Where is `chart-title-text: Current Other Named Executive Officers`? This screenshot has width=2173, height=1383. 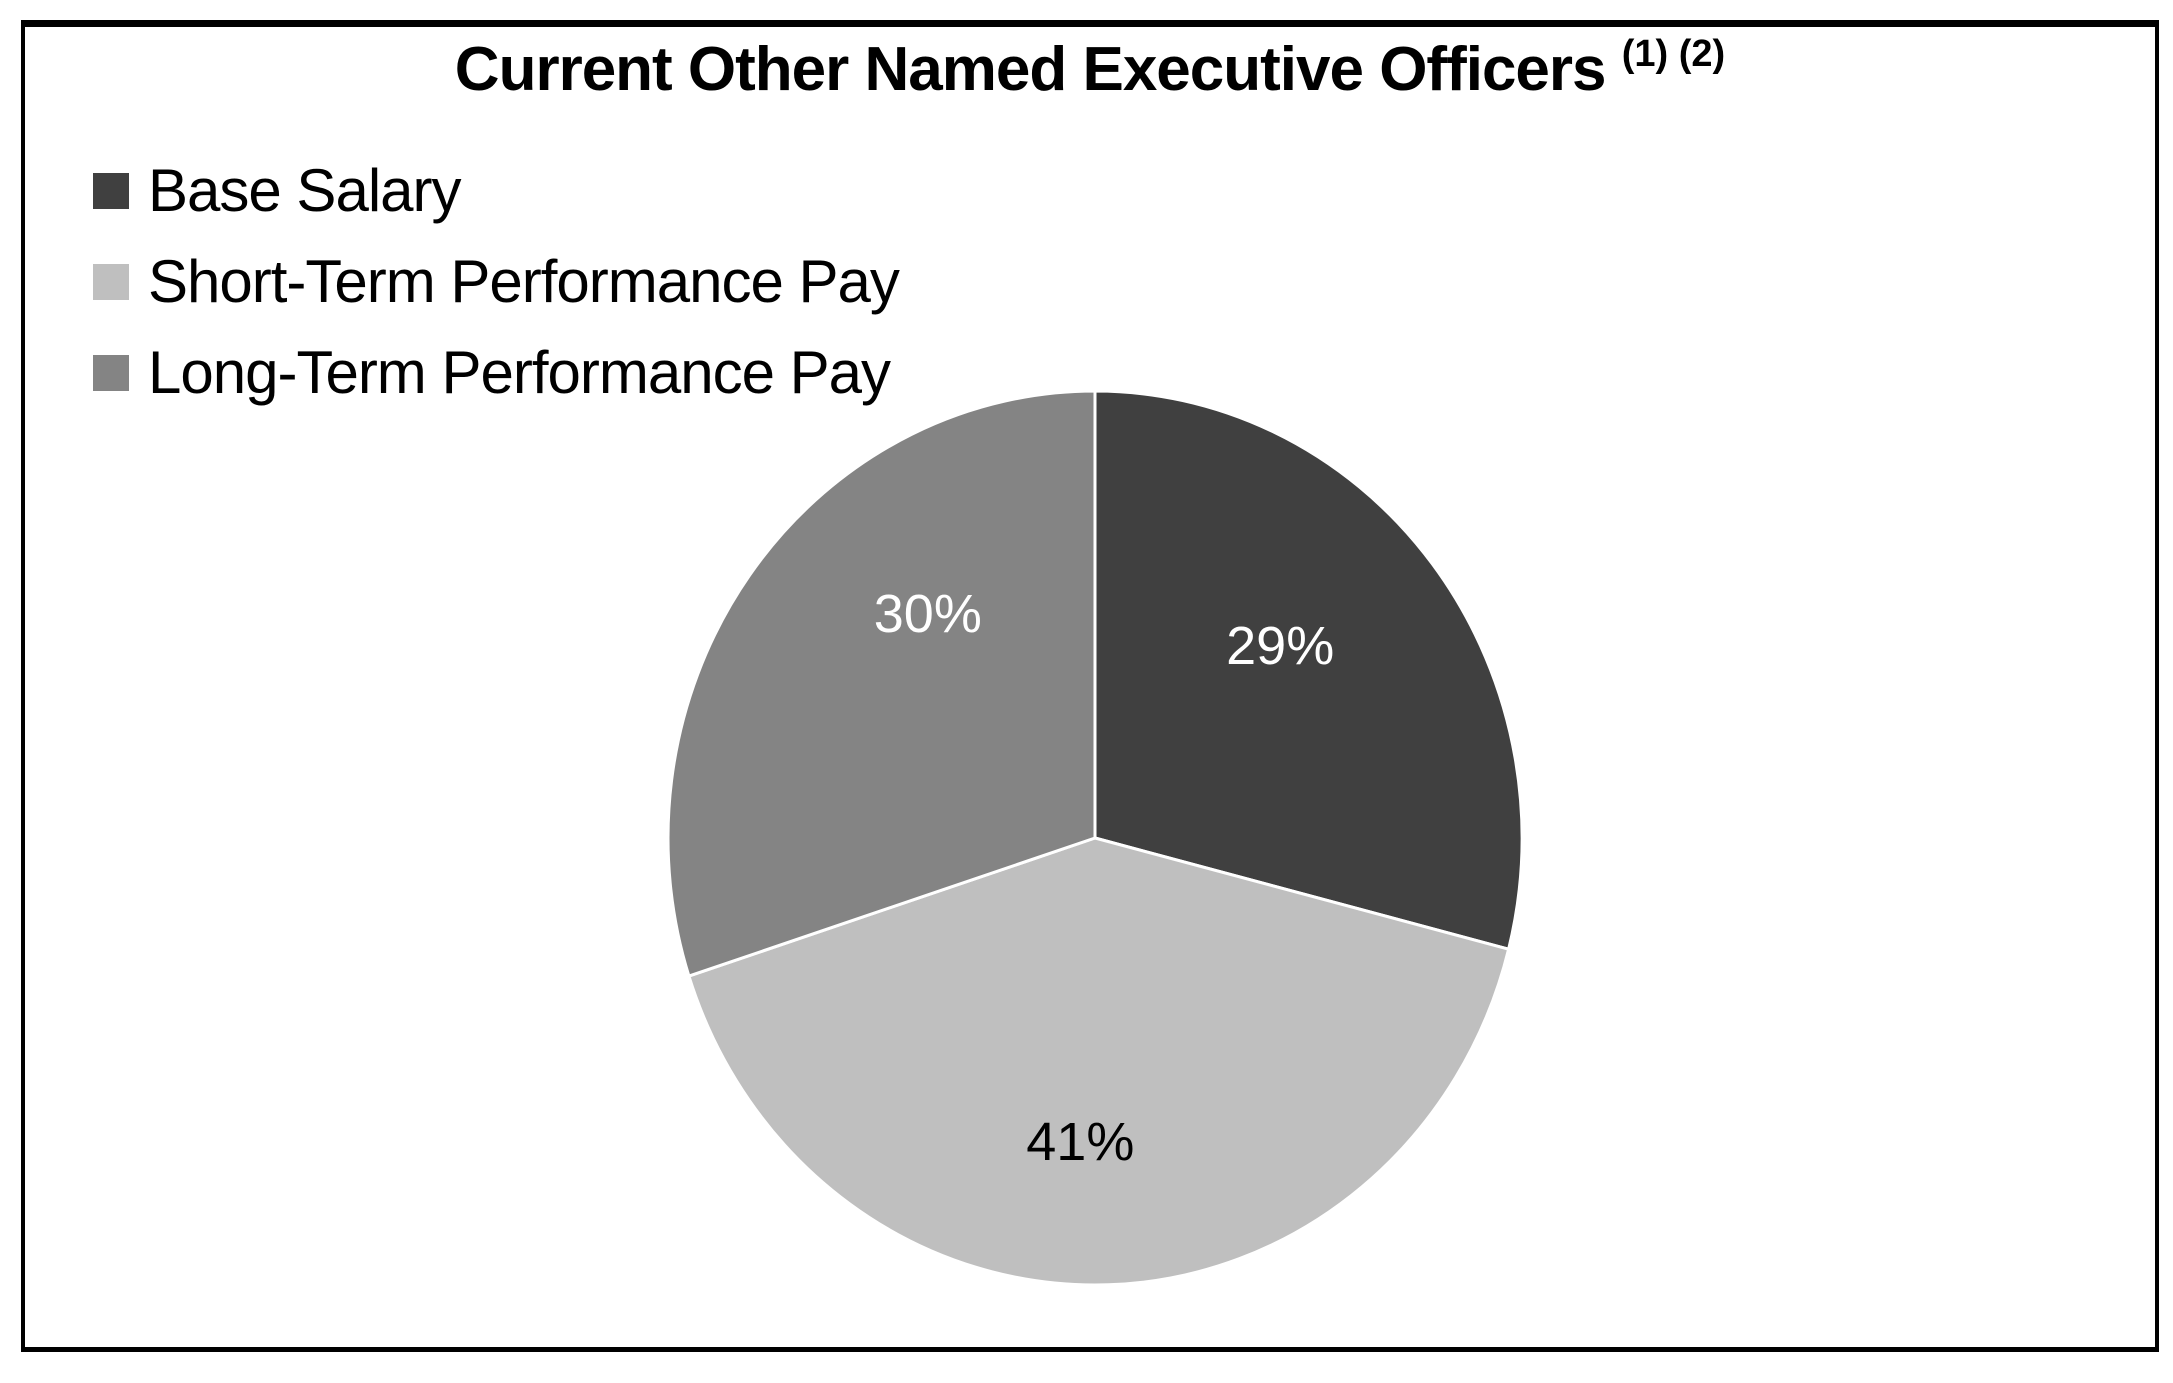
chart-title-text: Current Other Named Executive Officers is located at coordinates (1030, 69).